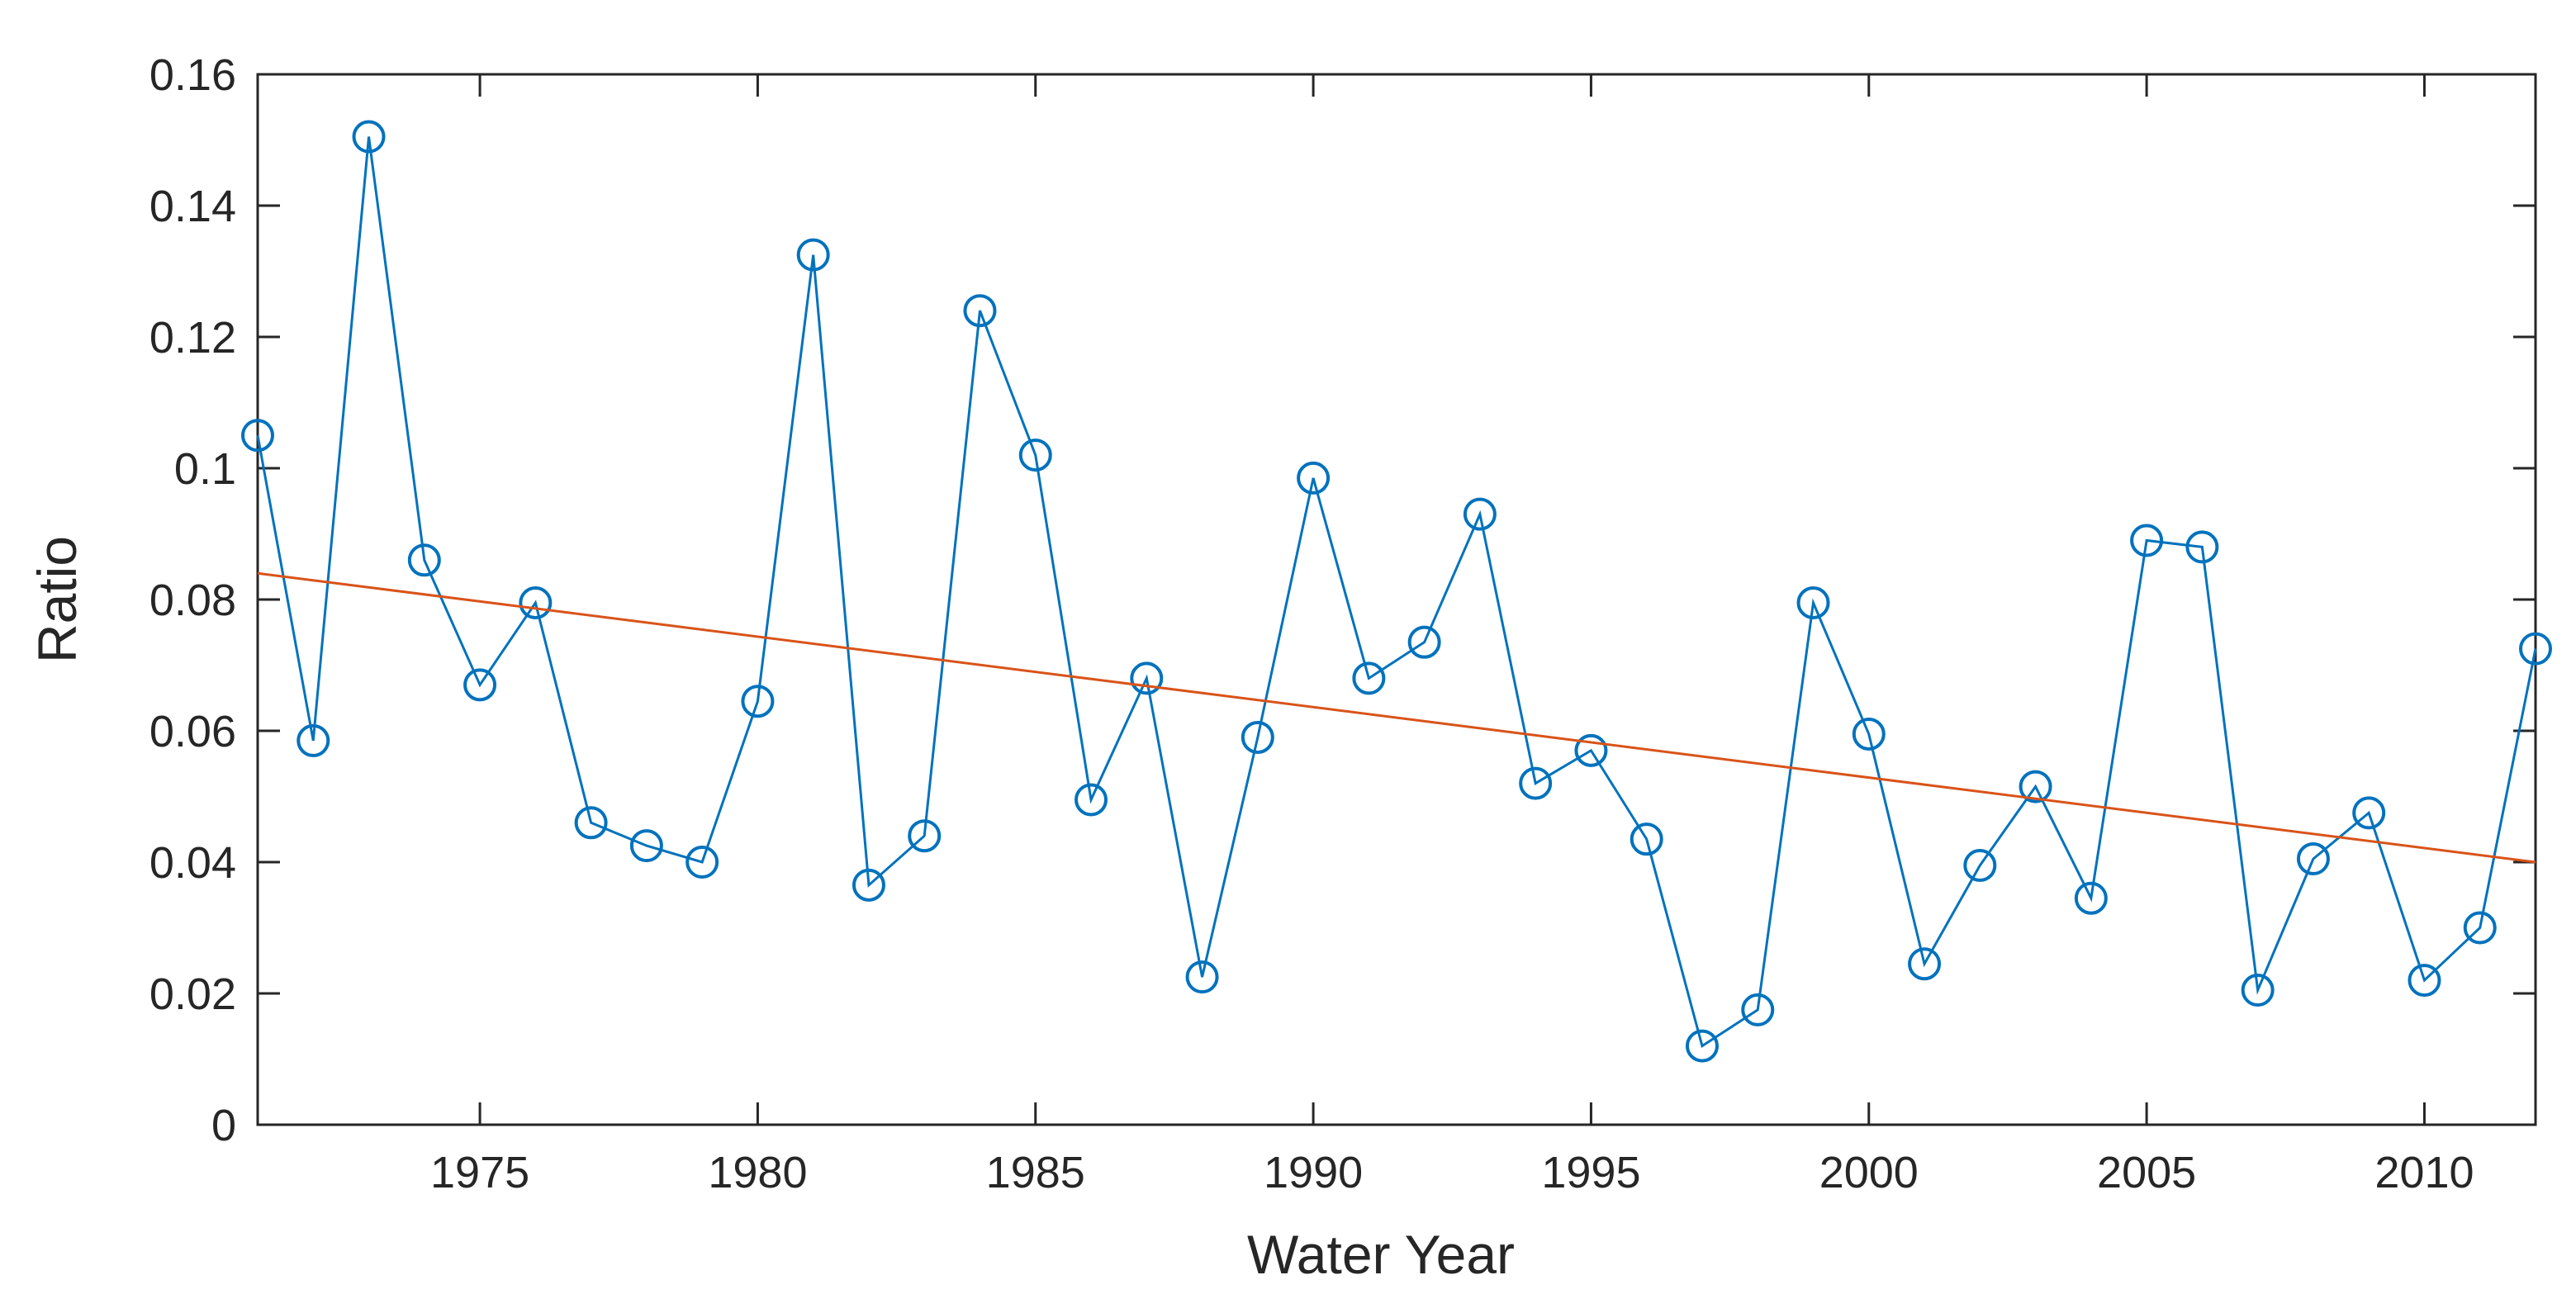 The height and width of the screenshot is (1313, 2576). What do you see at coordinates (224, 1126) in the screenshot?
I see `y-tick-label: 0` at bounding box center [224, 1126].